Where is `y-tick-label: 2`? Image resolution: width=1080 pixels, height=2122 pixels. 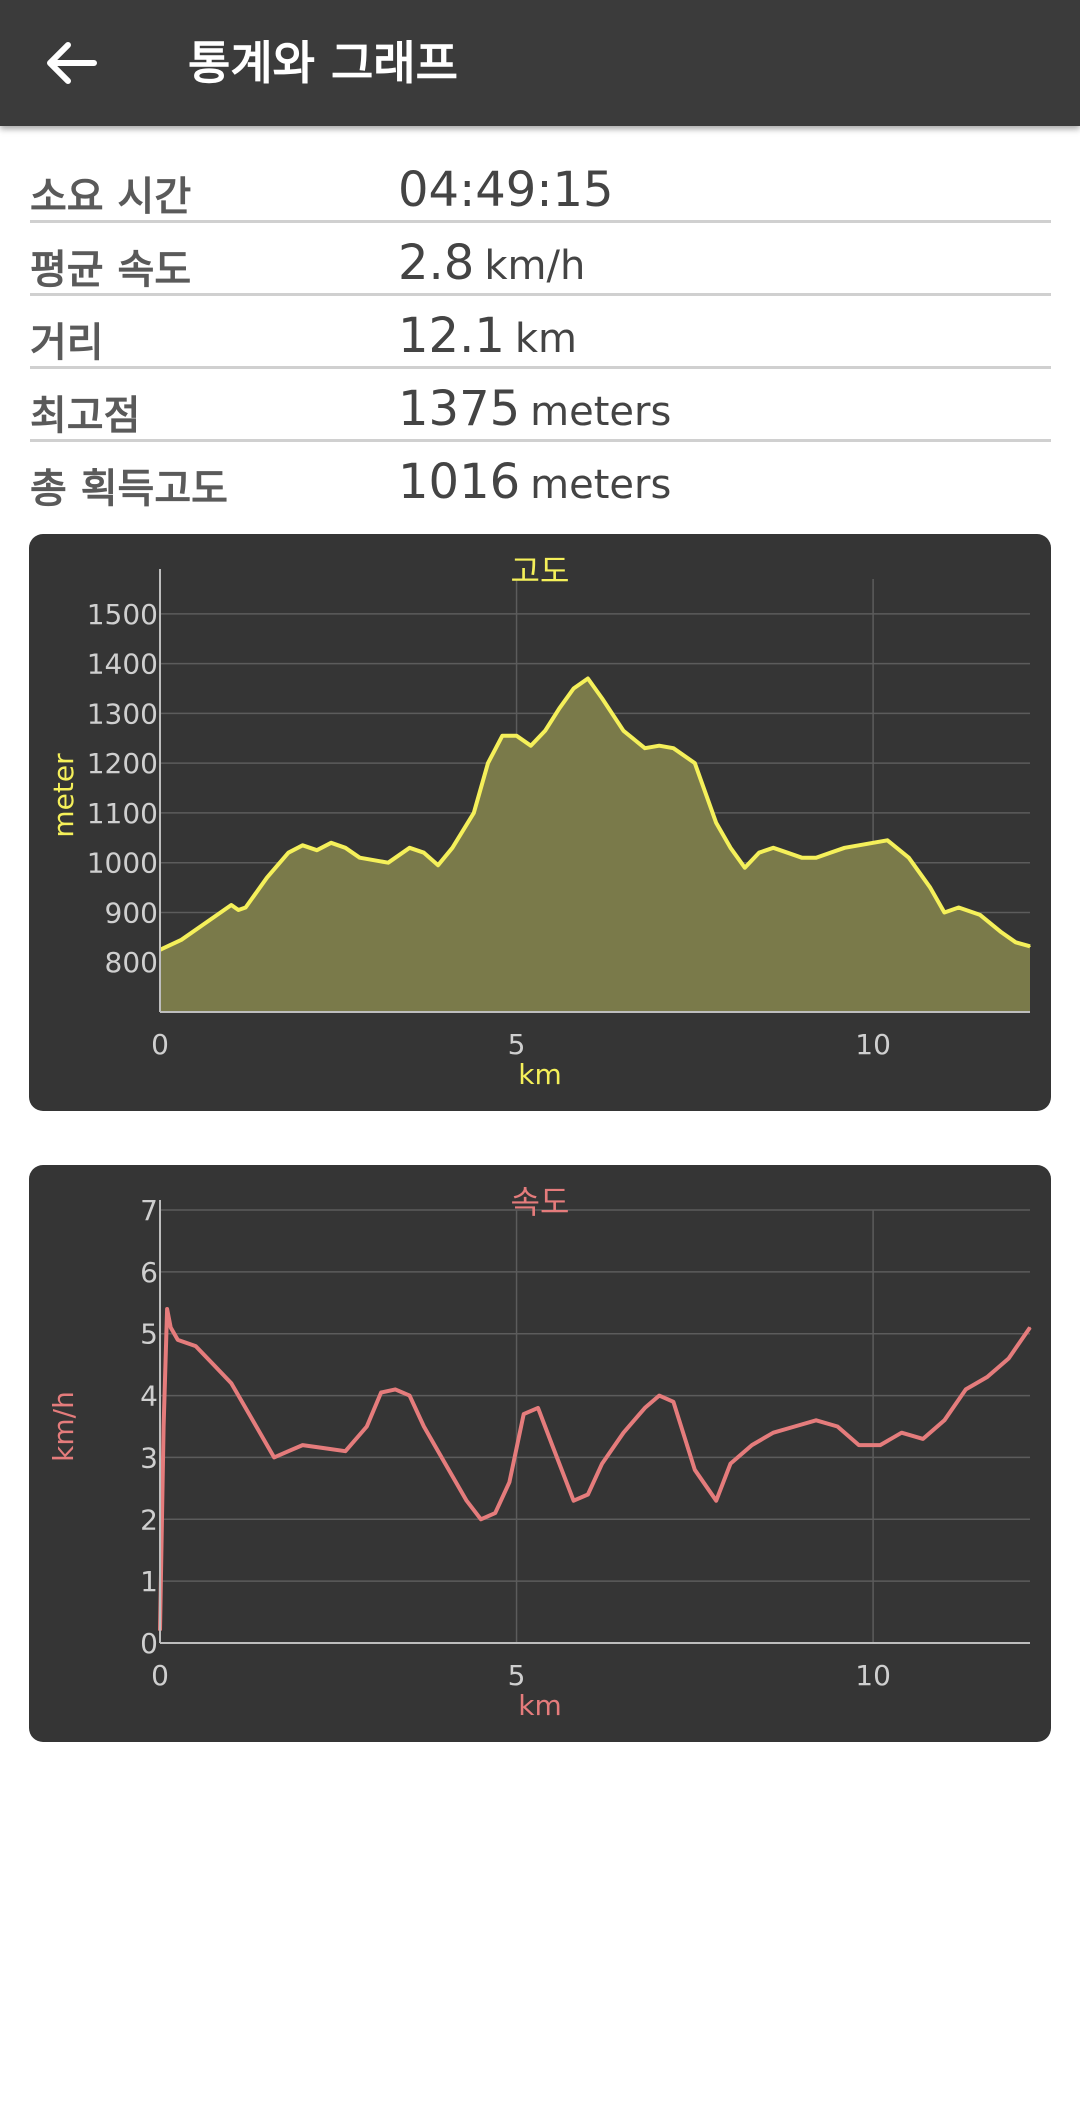 y-tick-label: 2 is located at coordinates (149, 1519).